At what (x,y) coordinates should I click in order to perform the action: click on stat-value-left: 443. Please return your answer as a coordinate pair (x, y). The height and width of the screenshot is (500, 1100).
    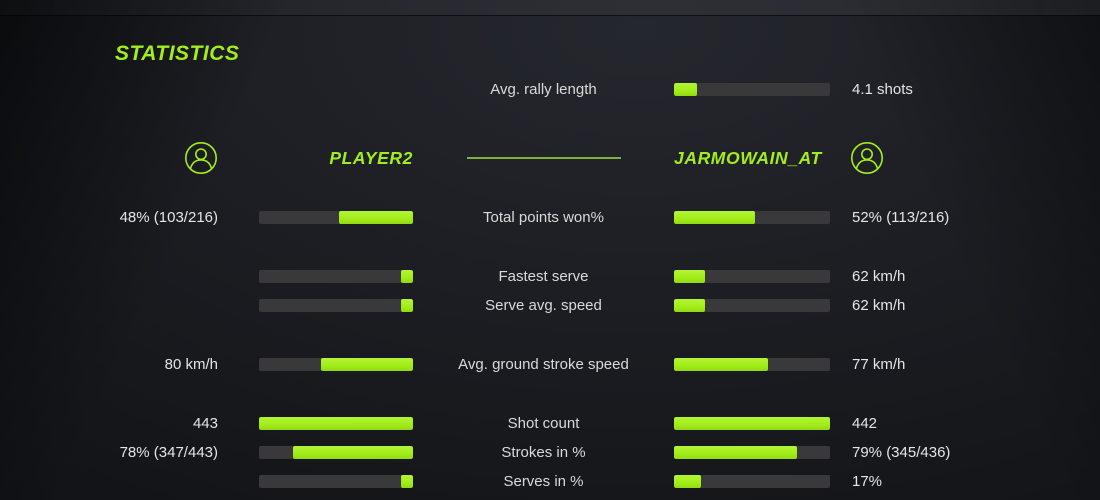
    Looking at the image, I should click on (205, 423).